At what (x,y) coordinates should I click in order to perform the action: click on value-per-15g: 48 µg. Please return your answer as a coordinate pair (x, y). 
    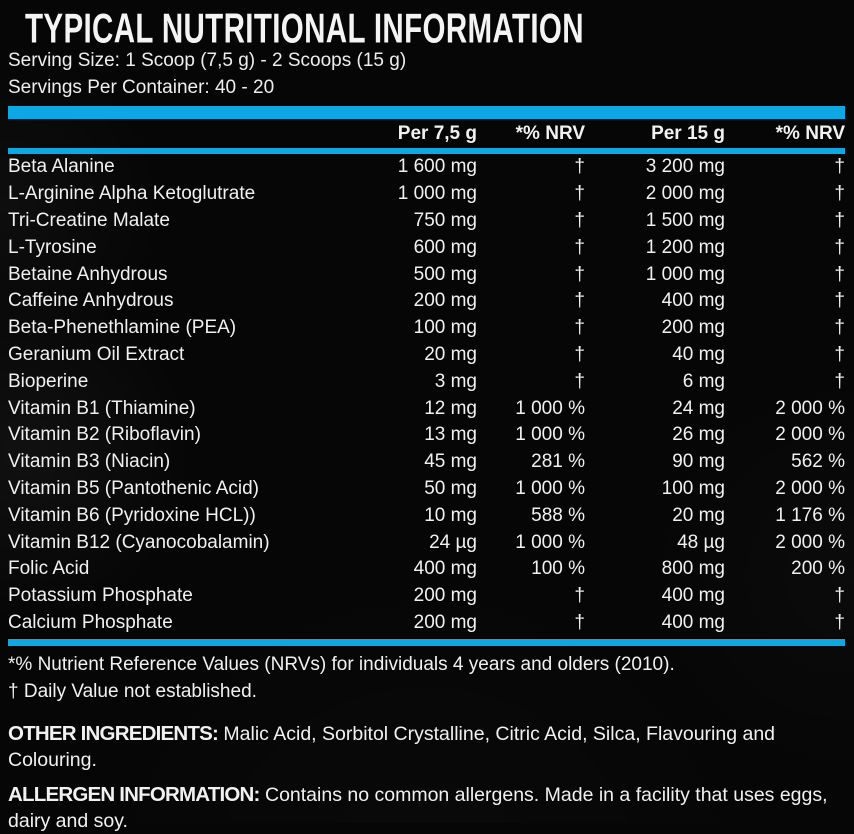
    Looking at the image, I should click on (701, 542).